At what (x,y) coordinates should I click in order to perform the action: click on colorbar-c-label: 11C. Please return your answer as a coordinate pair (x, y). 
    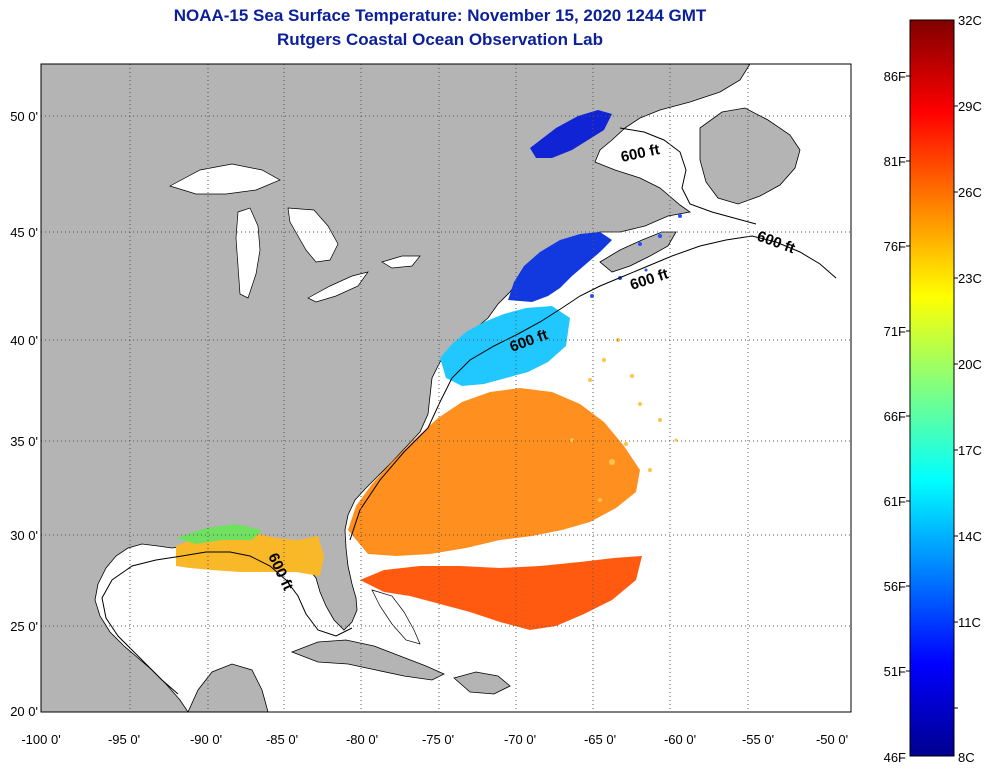
    Looking at the image, I should click on (969, 622).